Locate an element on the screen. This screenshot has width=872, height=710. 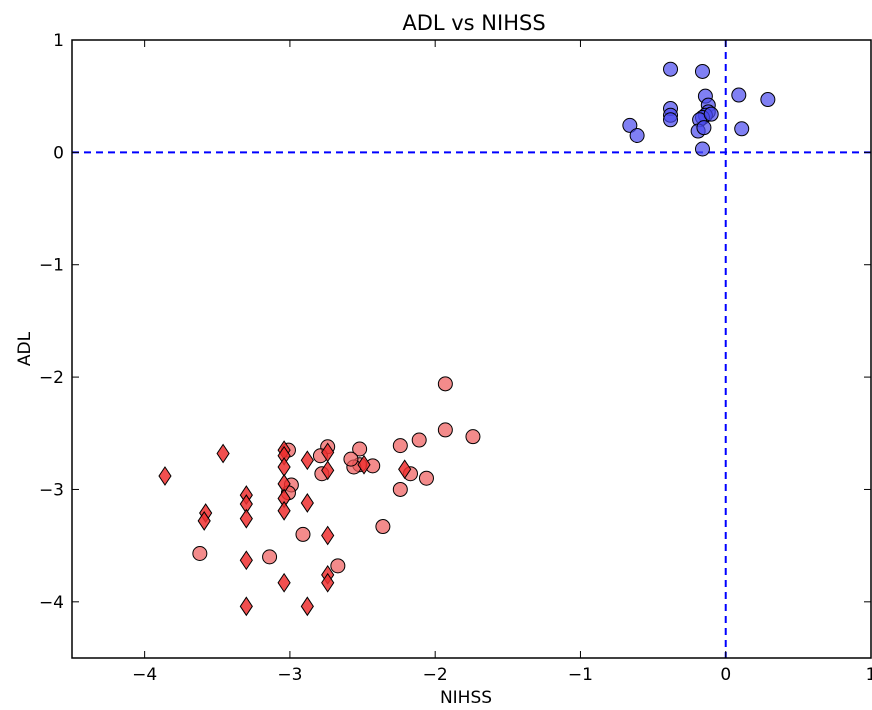
y-tick-label: 0 is located at coordinates (58, 153).